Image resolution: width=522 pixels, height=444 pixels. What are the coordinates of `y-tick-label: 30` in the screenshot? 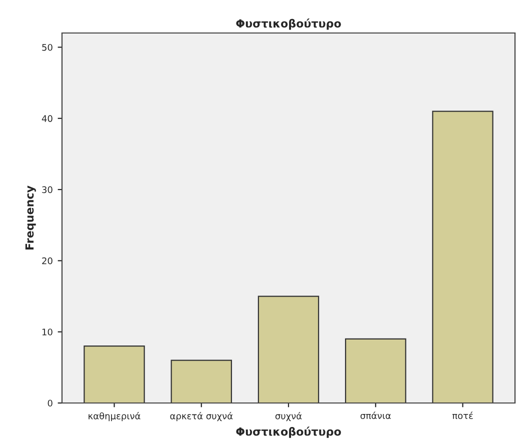 It's located at (47, 190).